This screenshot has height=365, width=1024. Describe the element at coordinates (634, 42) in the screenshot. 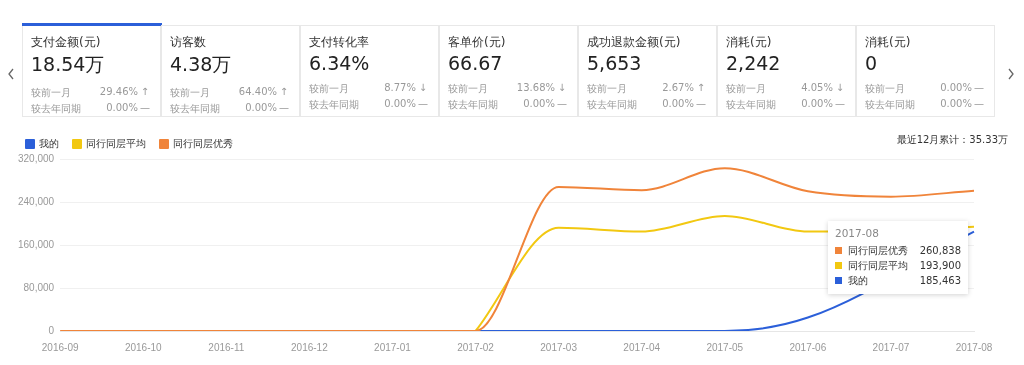

I see `text: 成功退款金额(元)` at that location.